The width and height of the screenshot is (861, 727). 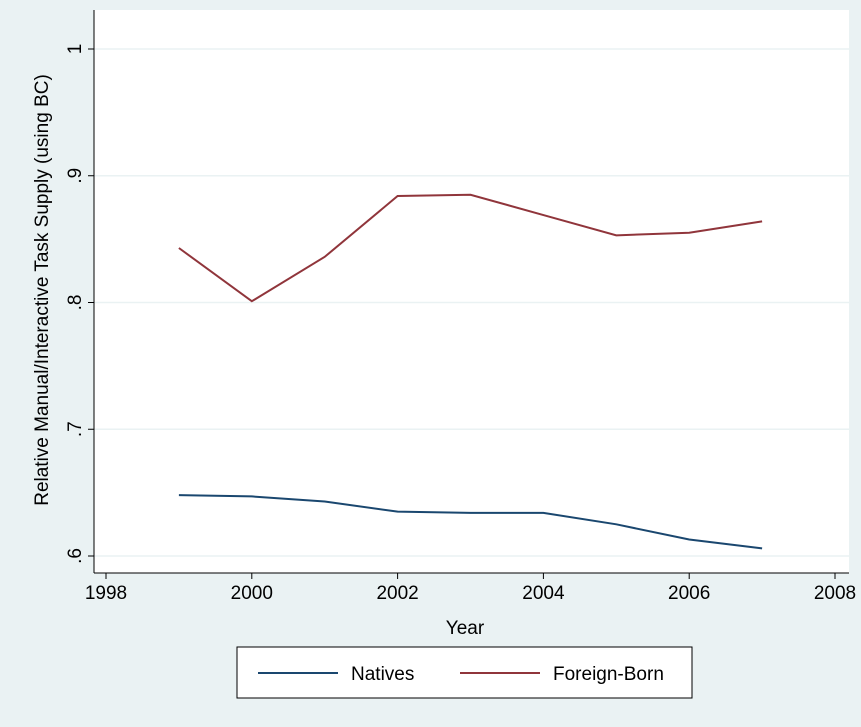 What do you see at coordinates (106, 593) in the screenshot?
I see `x-tick-label: 1998` at bounding box center [106, 593].